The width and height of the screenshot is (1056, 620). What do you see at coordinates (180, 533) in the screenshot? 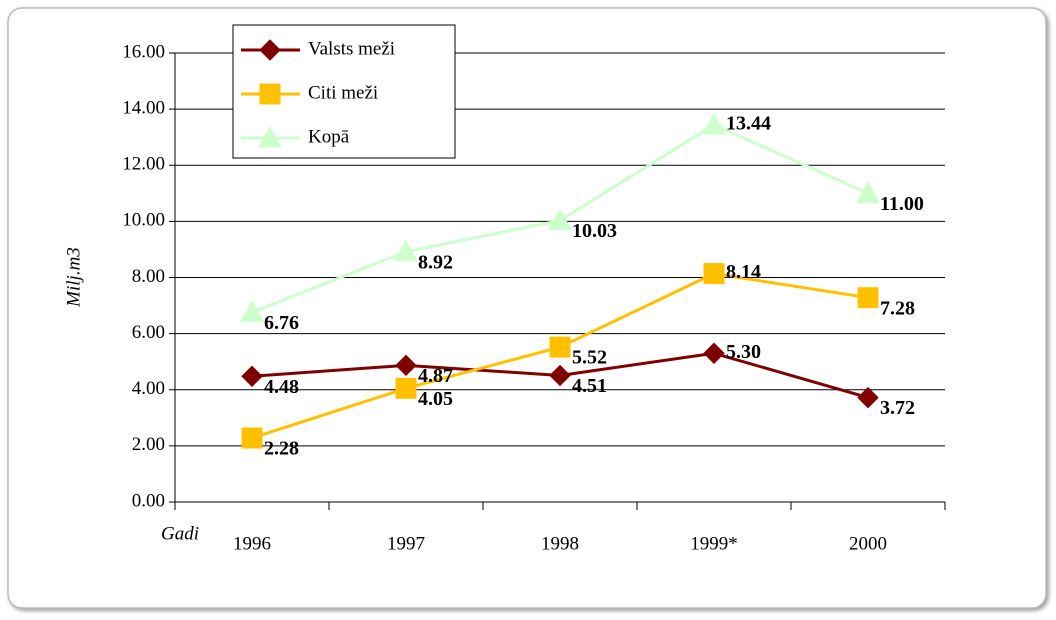
I see `x-axis-label: Gadi` at bounding box center [180, 533].